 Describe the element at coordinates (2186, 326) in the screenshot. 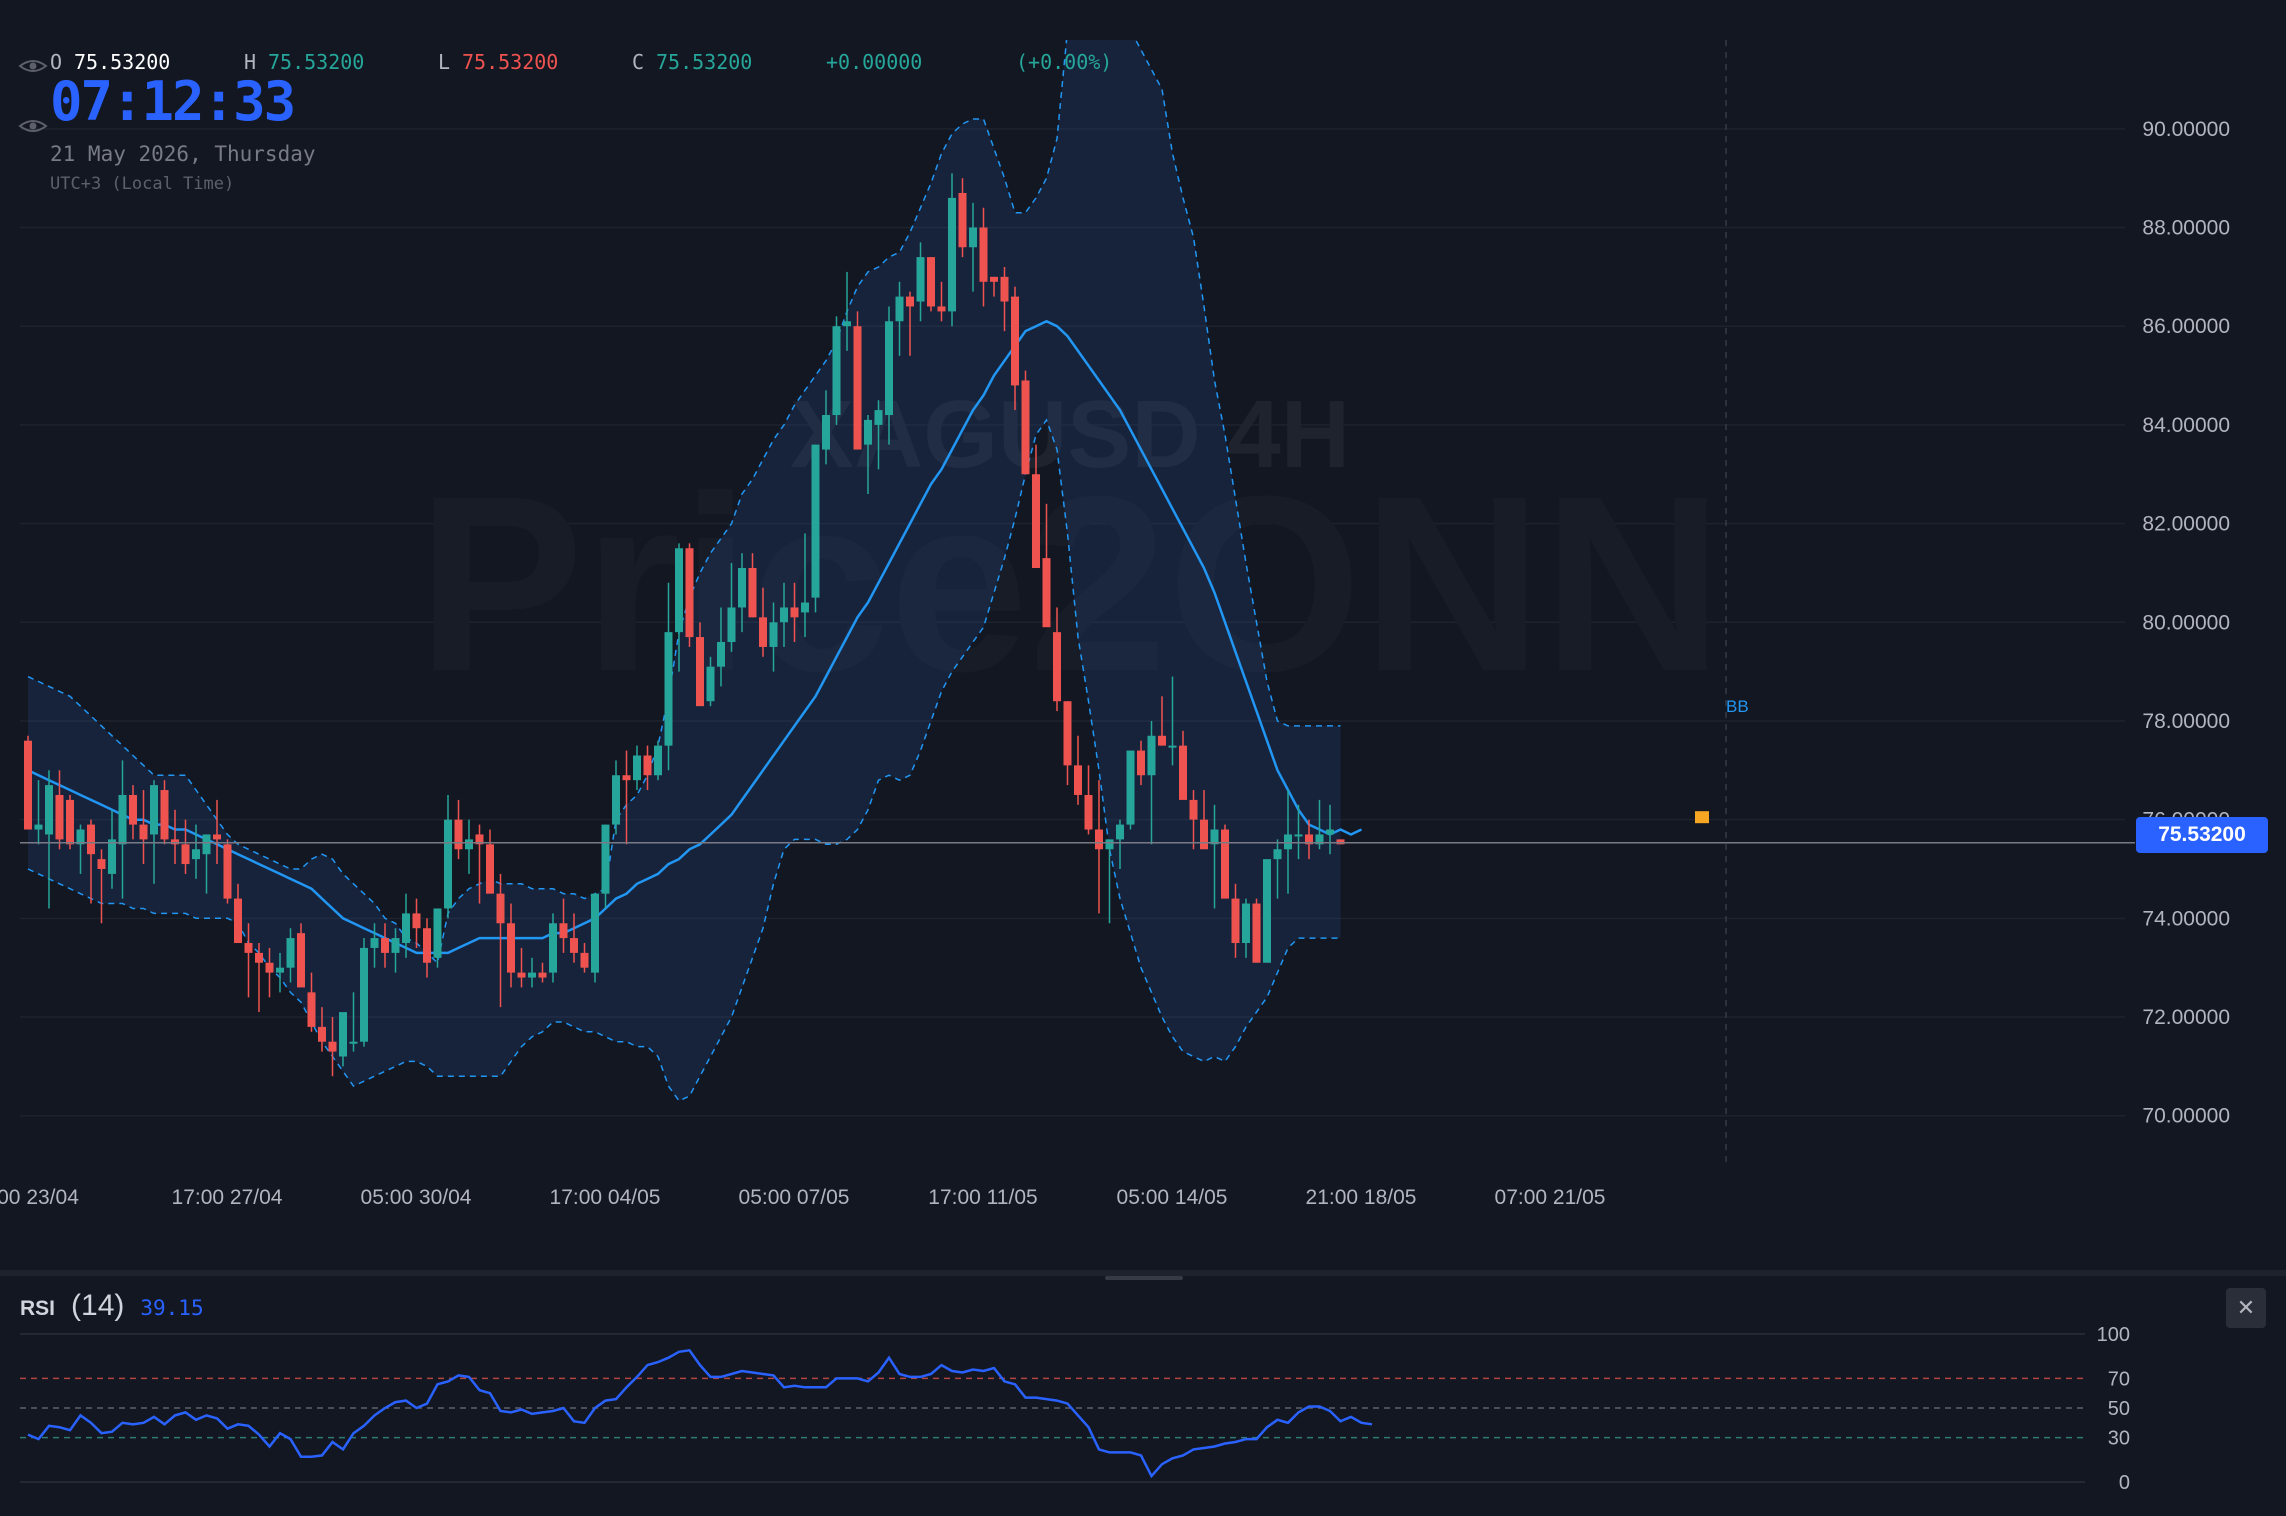

I see `price-tick-label: 86.00000` at that location.